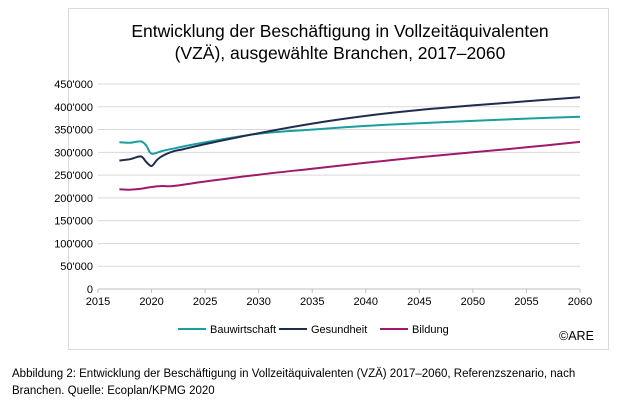  I want to click on x-tick-label: 2020, so click(151, 302).